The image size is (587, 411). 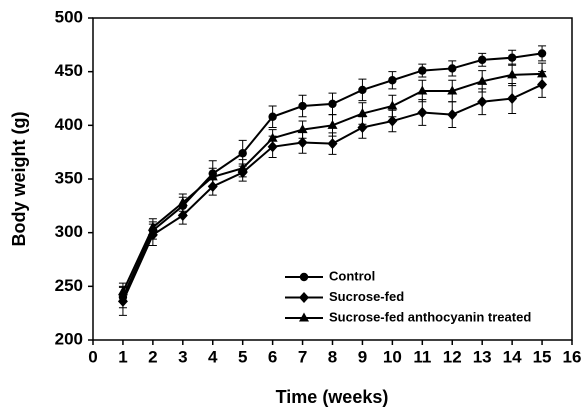 I want to click on legend-label: Sucrose-fed, so click(x=366, y=296).